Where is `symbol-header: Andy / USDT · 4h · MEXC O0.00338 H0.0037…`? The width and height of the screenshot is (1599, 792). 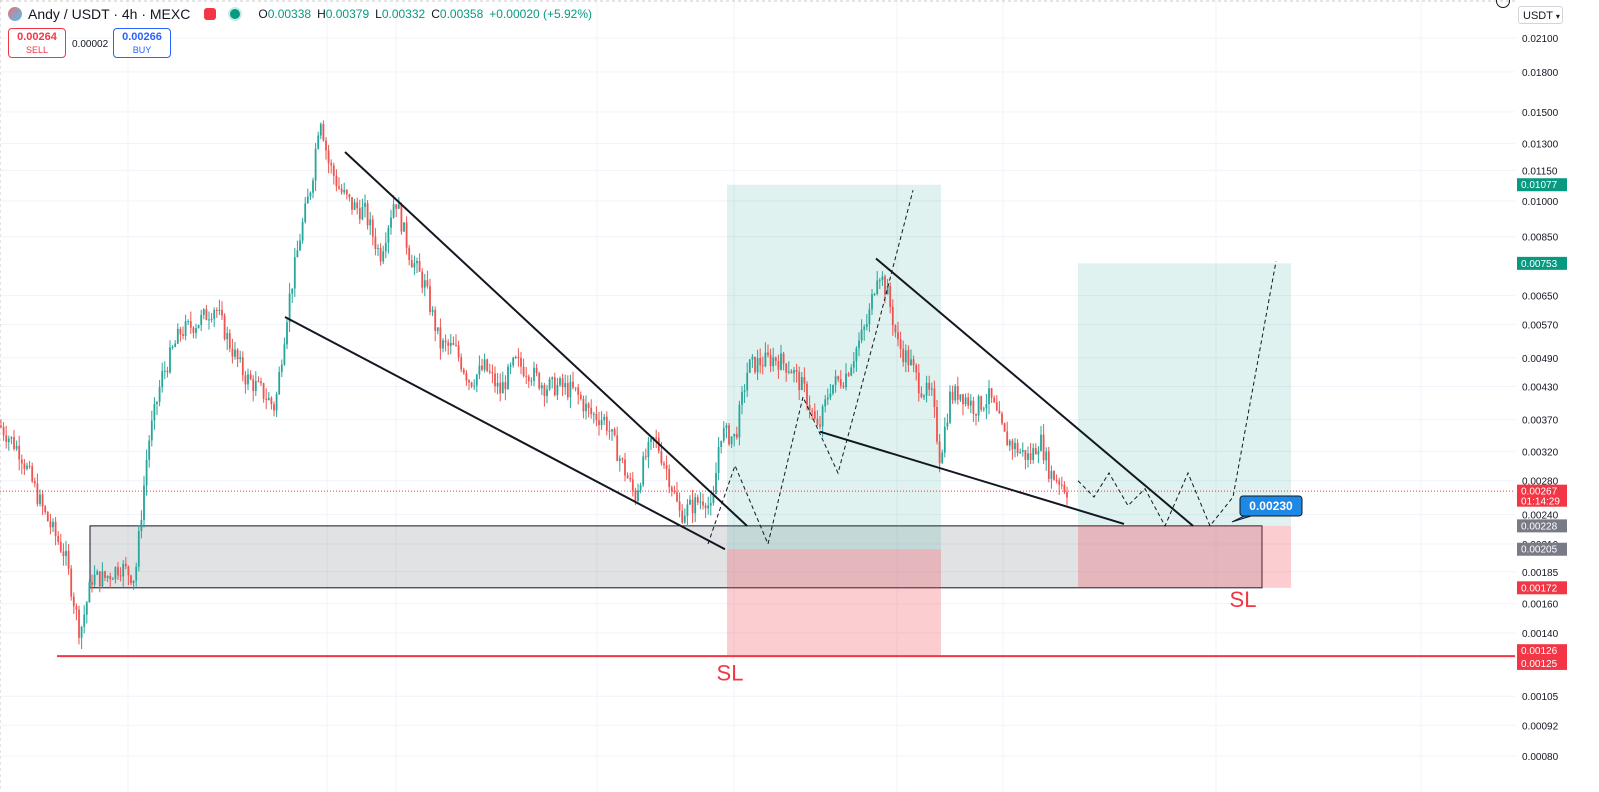
symbol-header: Andy / USDT · 4h · MEXC O0.00338 H0.0037… is located at coordinates (300, 14).